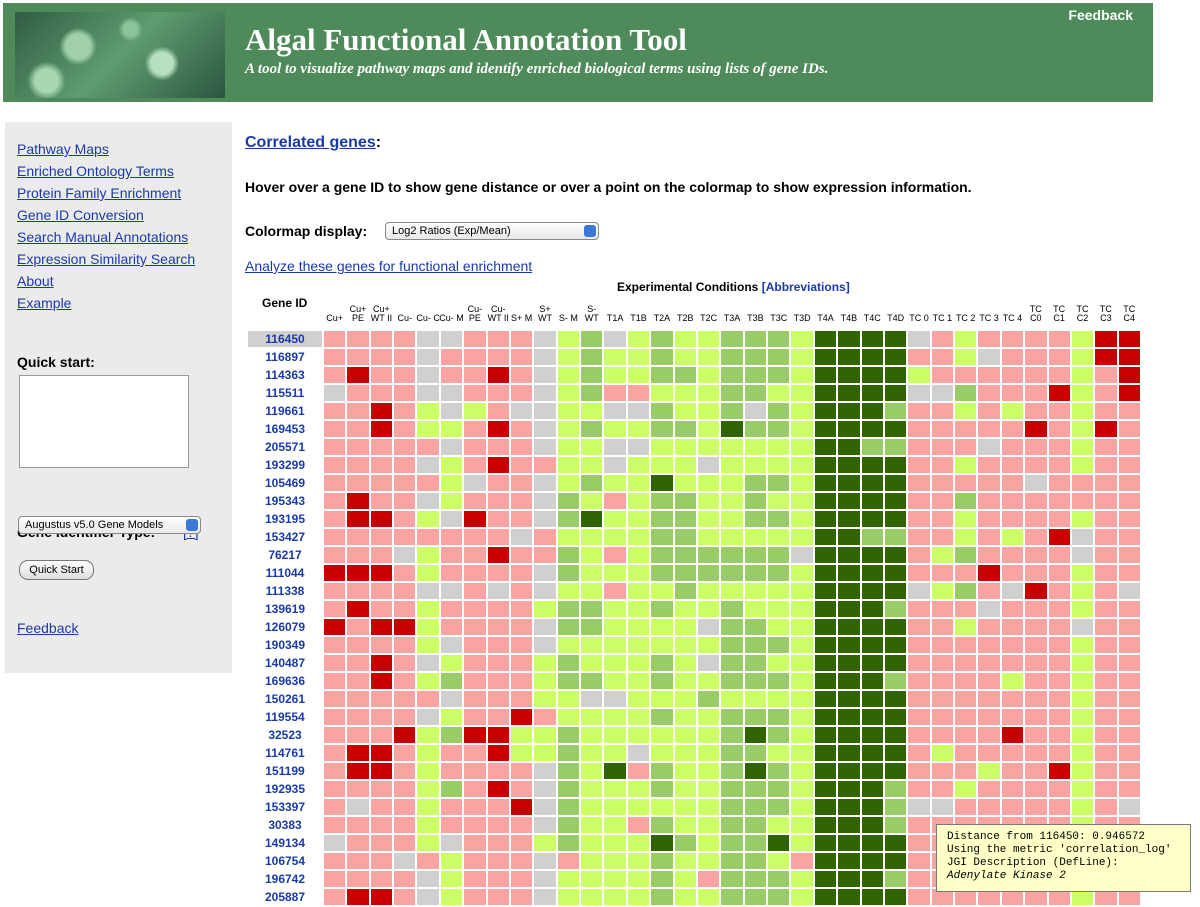  I want to click on sidebar-link: Gene ID Conversion, so click(80, 215).